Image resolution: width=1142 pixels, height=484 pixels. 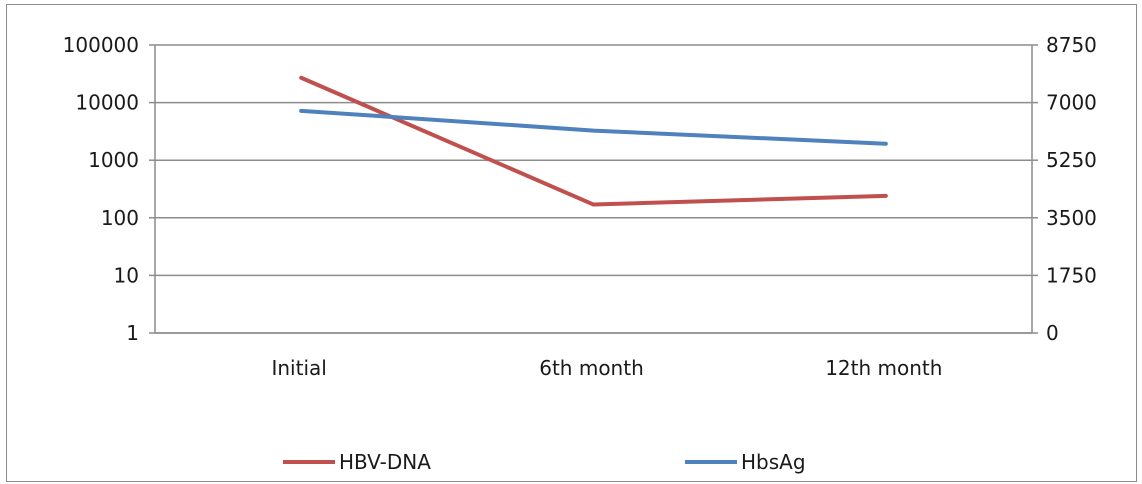 What do you see at coordinates (113, 160) in the screenshot?
I see `left-tick-label: 1000` at bounding box center [113, 160].